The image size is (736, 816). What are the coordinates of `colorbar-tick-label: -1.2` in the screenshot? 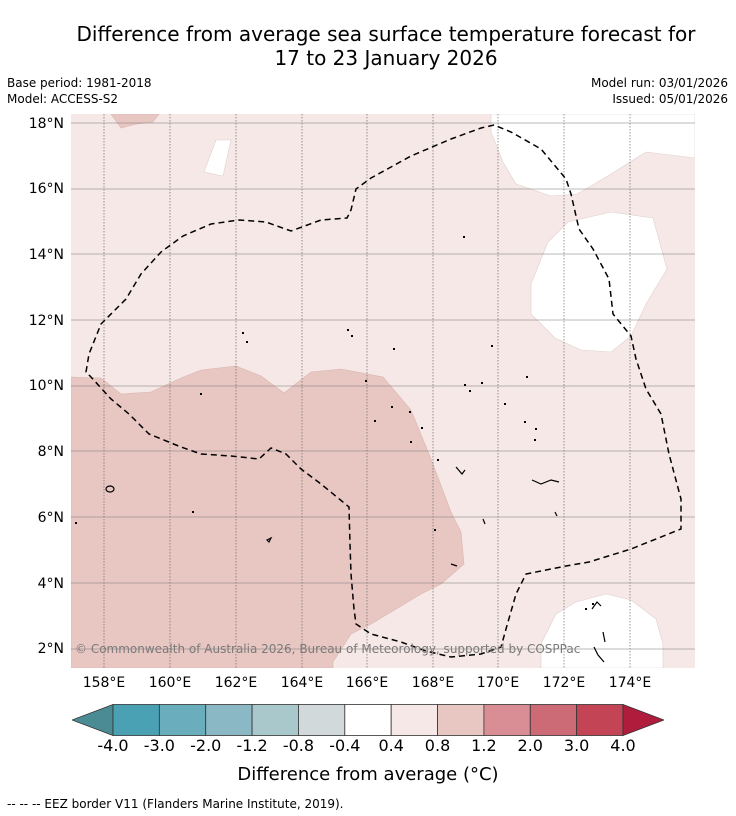 It's located at (252, 745).